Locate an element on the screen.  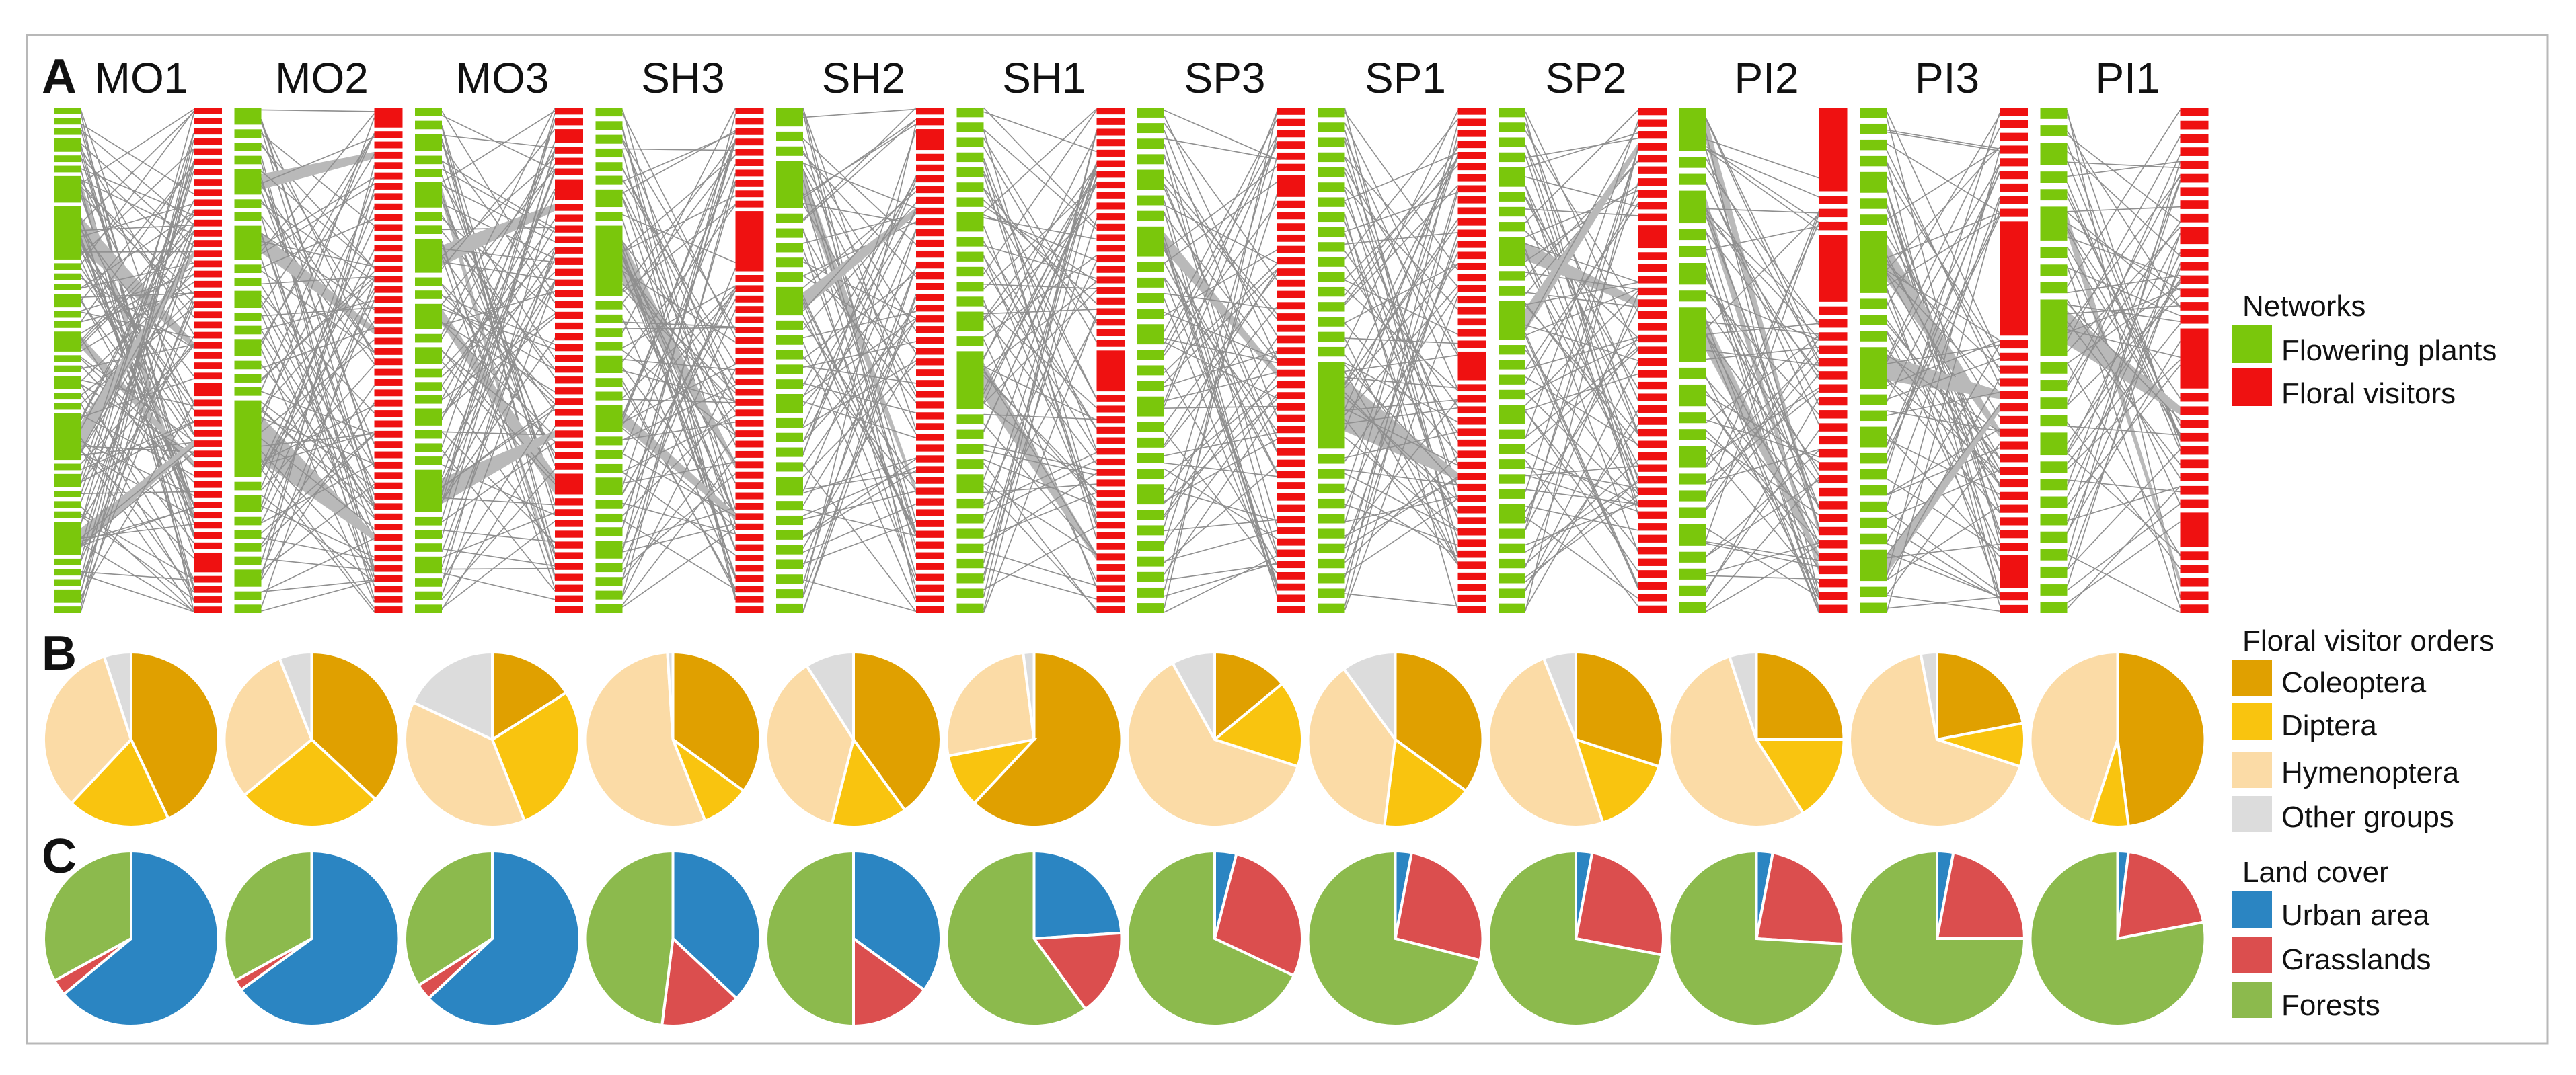
network-mo2 is located at coordinates (318, 360).